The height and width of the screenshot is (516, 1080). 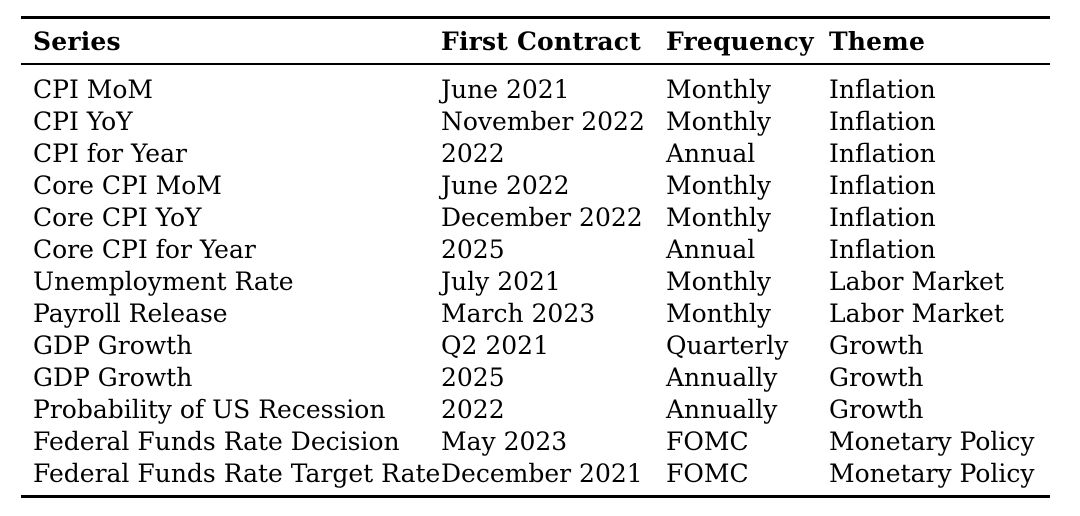 What do you see at coordinates (535, 250) in the screenshot?
I see `table-row: Core CPI for Year 2025 Annual Inflation` at bounding box center [535, 250].